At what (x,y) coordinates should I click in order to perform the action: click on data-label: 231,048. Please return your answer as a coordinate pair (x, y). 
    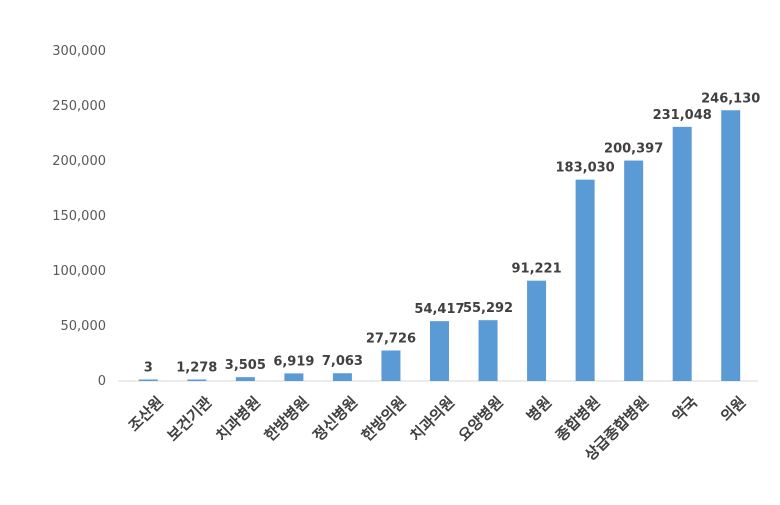
    Looking at the image, I should click on (682, 115).